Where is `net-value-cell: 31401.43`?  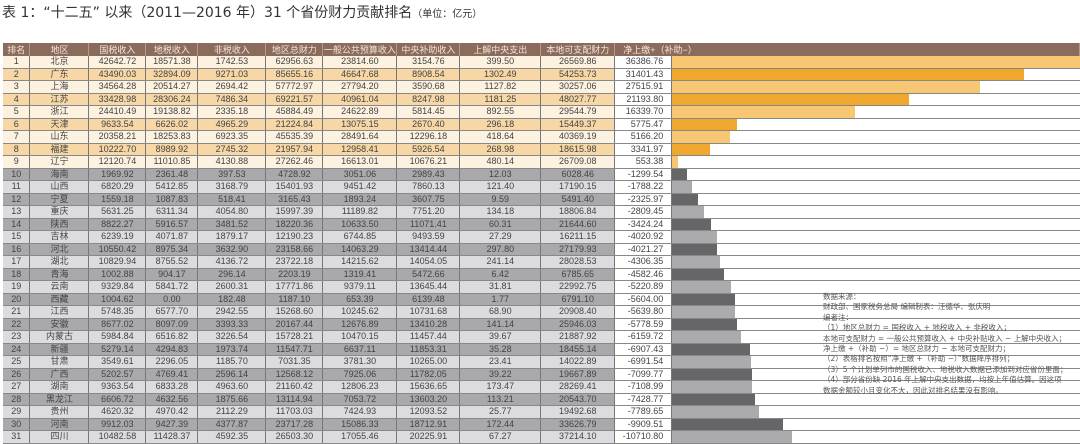 net-value-cell: 31401.43 is located at coordinates (643, 74).